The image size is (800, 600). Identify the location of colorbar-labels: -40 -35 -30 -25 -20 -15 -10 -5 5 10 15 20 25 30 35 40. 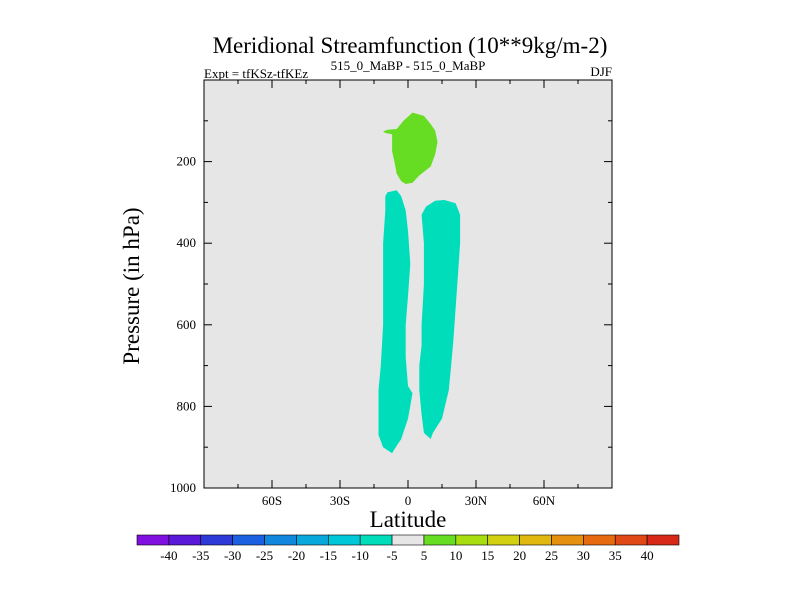
(406, 555).